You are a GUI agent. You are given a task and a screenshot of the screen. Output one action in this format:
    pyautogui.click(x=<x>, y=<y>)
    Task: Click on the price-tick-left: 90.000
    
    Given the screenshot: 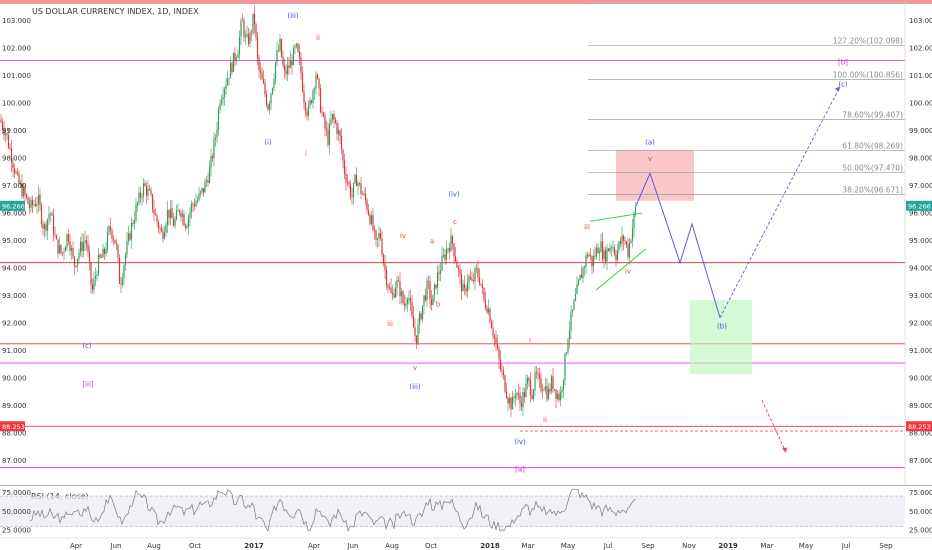 What is the action you would take?
    pyautogui.click(x=14, y=379)
    